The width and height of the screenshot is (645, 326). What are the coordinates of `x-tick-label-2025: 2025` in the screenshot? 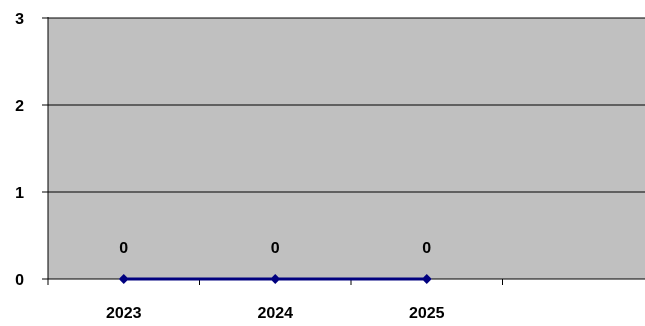 It's located at (427, 313).